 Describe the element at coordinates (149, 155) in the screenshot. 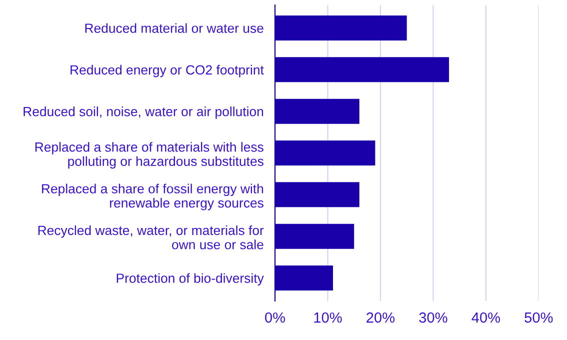

I see `y-tick-label: Replaced a share of materials with less polluting or hazardous substitutes` at that location.